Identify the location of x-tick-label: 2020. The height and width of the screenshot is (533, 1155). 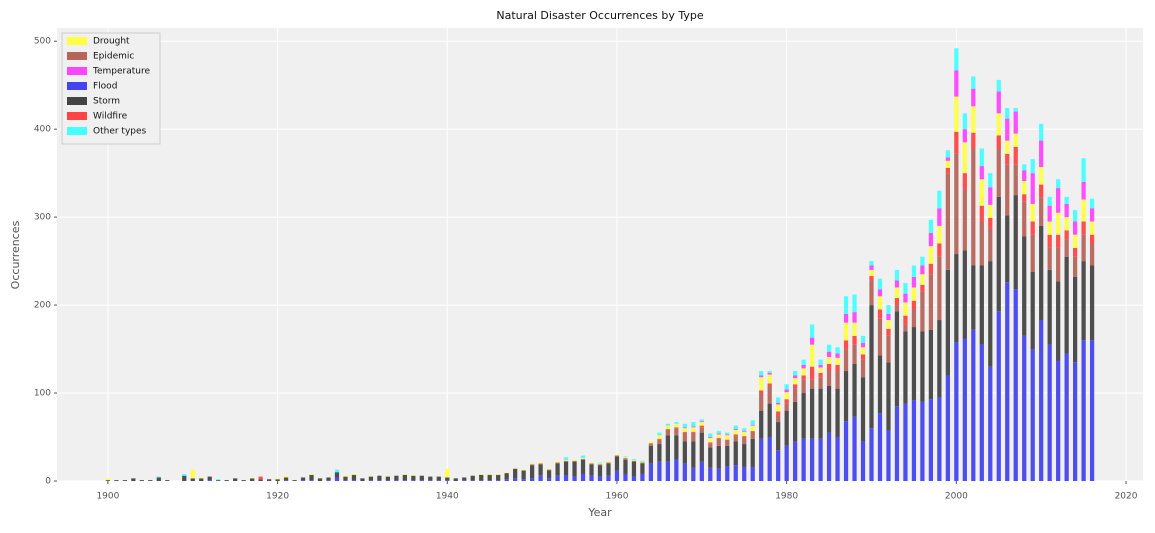
(1126, 497).